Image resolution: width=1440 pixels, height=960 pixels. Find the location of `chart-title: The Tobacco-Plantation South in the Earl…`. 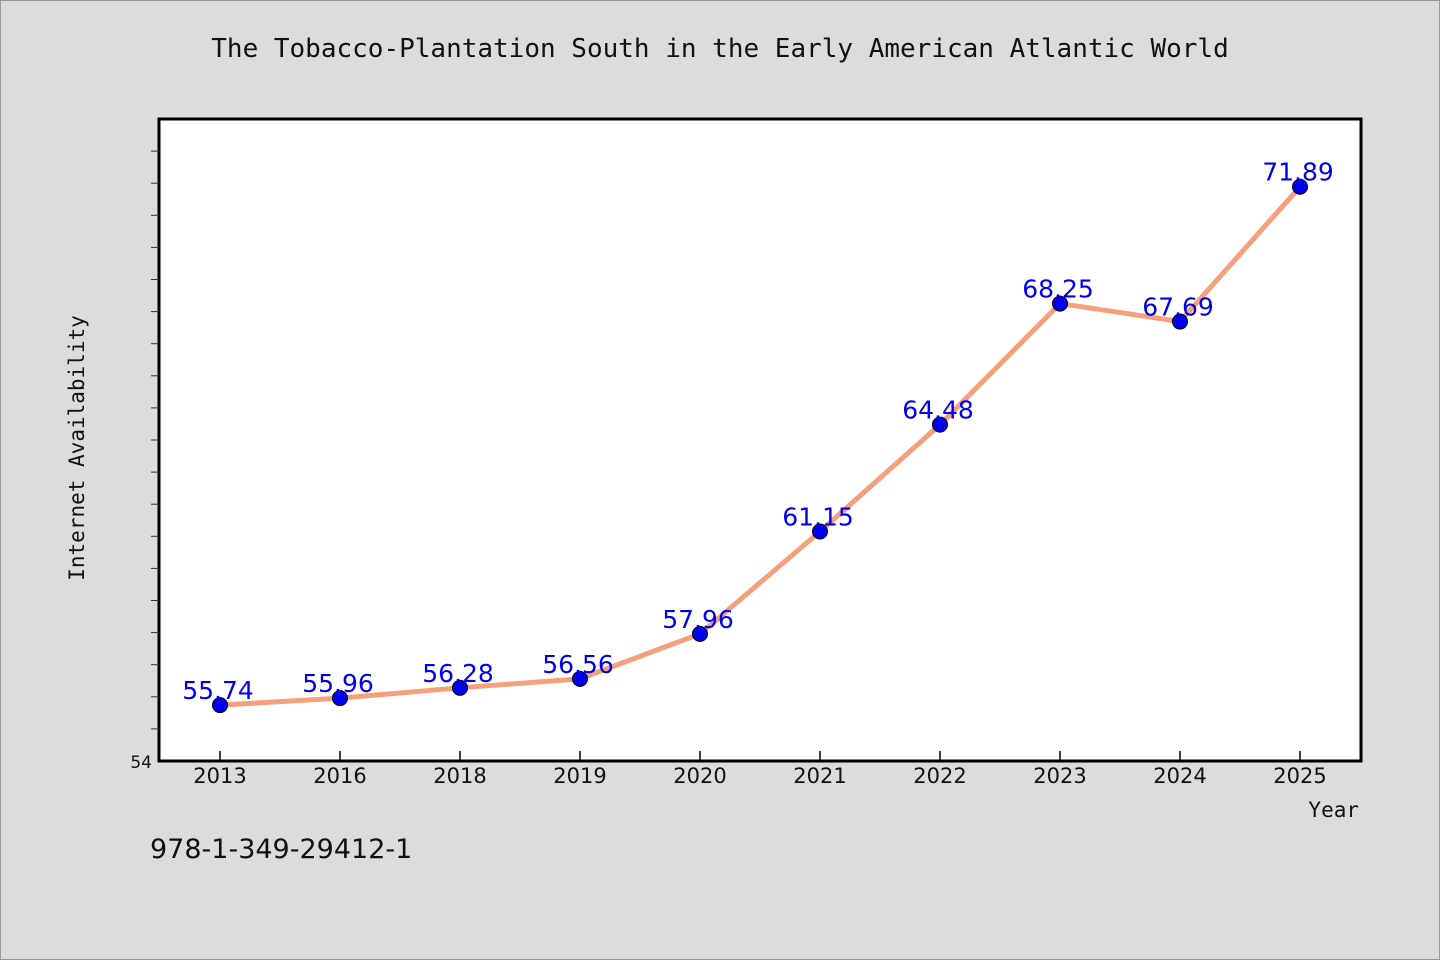

chart-title: The Tobacco-Plantation South in the Earl… is located at coordinates (720, 49).